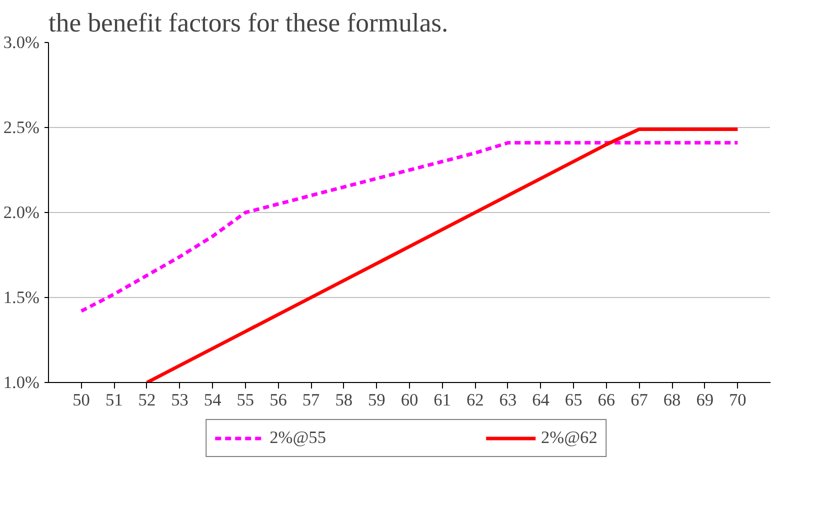  What do you see at coordinates (508, 400) in the screenshot?
I see `x-tick-label: 63` at bounding box center [508, 400].